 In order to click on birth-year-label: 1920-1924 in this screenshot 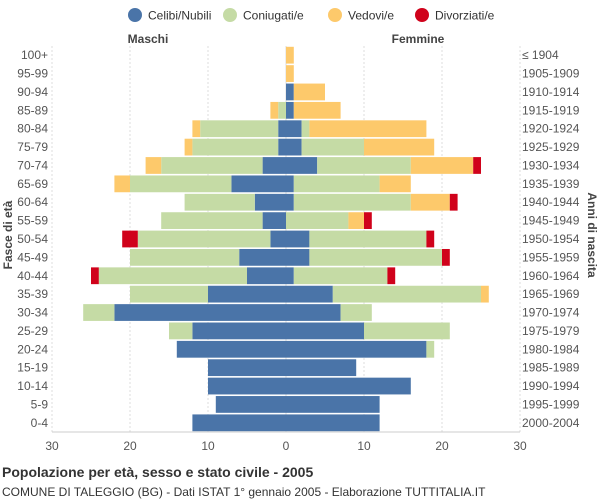, I will do `click(551, 129)`.